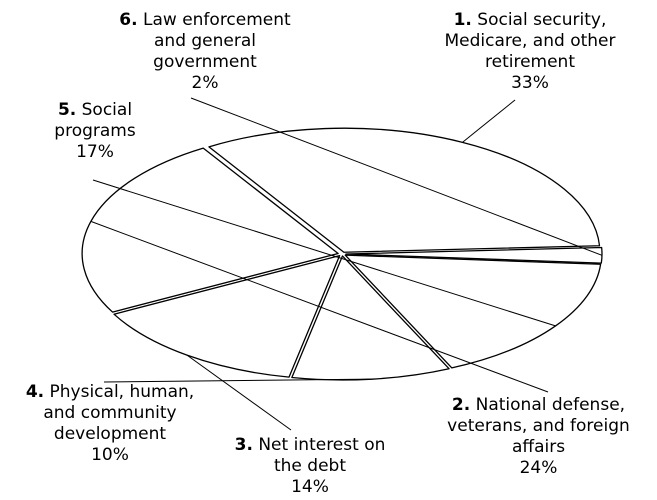 This screenshot has width=657, height=500. Describe the element at coordinates (35, 392) in the screenshot. I see `slice-number: 4.` at that location.